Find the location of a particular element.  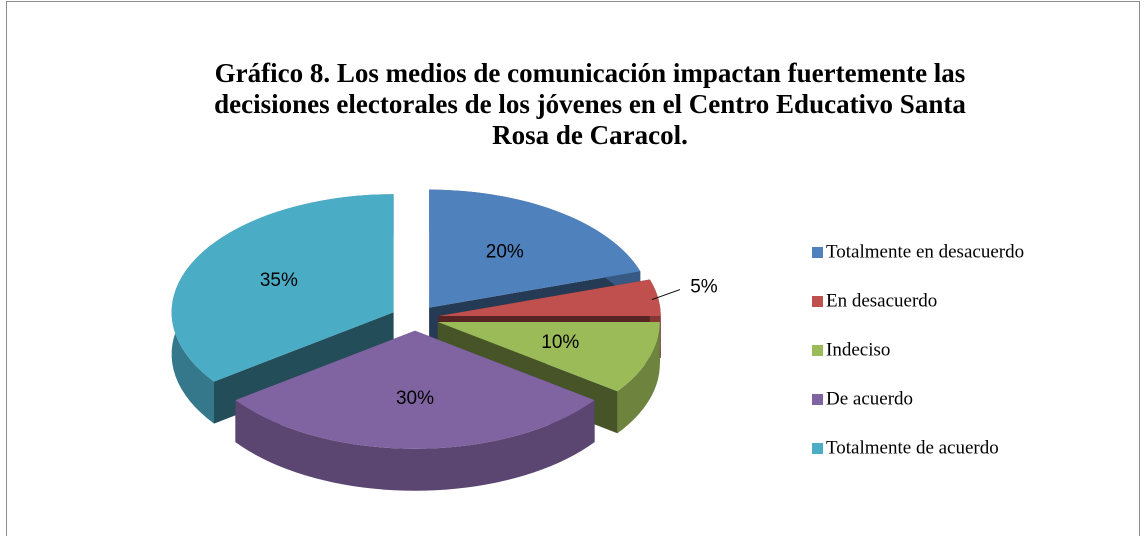

data-label: 35% is located at coordinates (279, 280).